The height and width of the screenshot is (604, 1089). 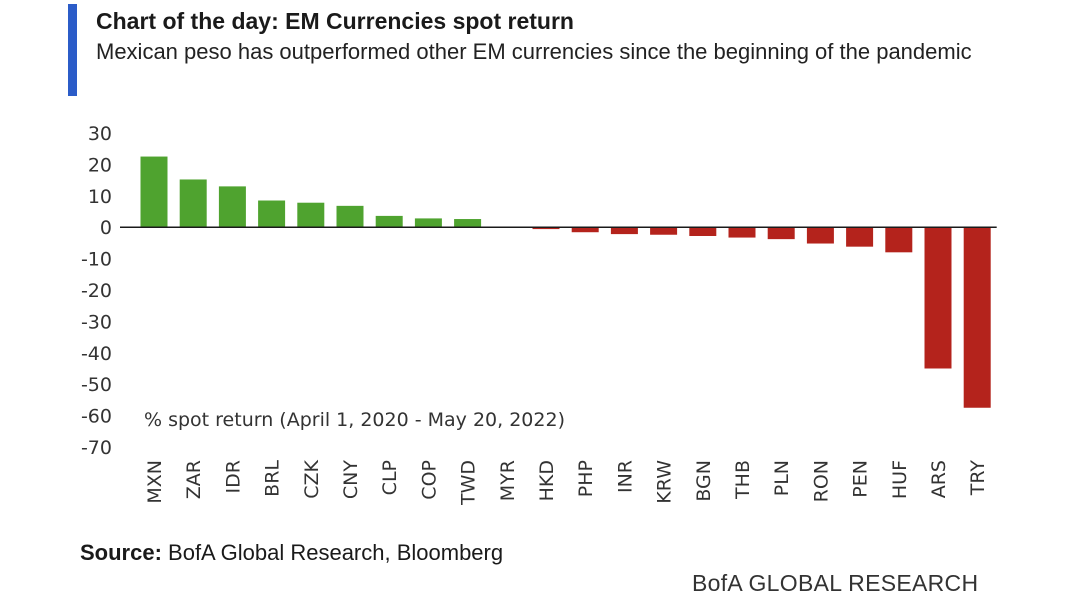 What do you see at coordinates (96, 417) in the screenshot?
I see `y-tick-label: -60` at bounding box center [96, 417].